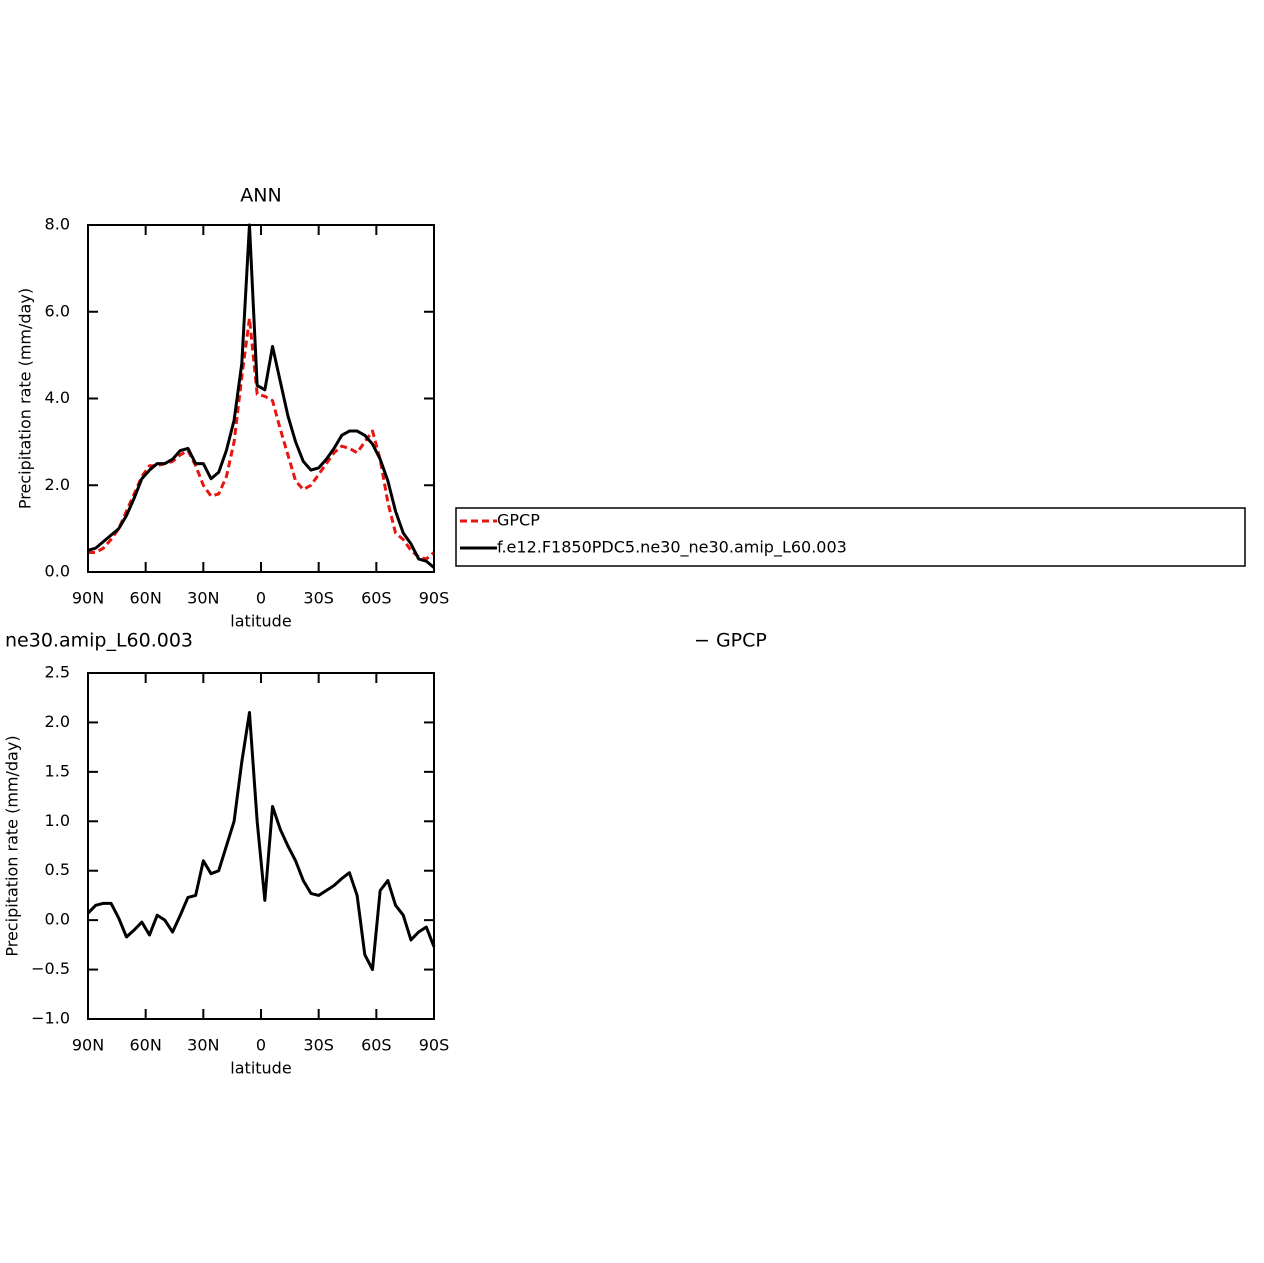 Image resolution: width=1264 pixels, height=1263 pixels. Describe the element at coordinates (57, 770) in the screenshot. I see `y-tick-label: 1.5` at that location.